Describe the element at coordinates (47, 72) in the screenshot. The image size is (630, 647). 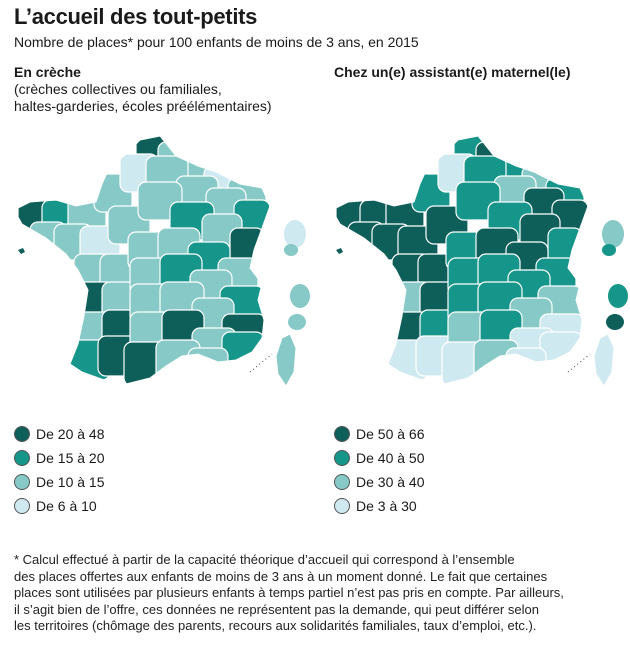
I see `map-heading: En crèche` at that location.